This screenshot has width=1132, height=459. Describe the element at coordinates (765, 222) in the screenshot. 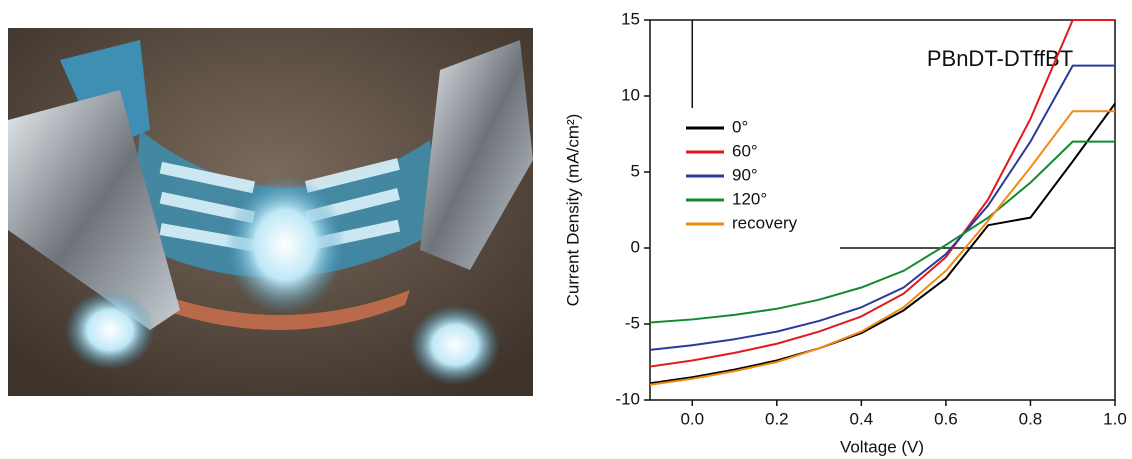

I see `legend-label: recovery` at that location.